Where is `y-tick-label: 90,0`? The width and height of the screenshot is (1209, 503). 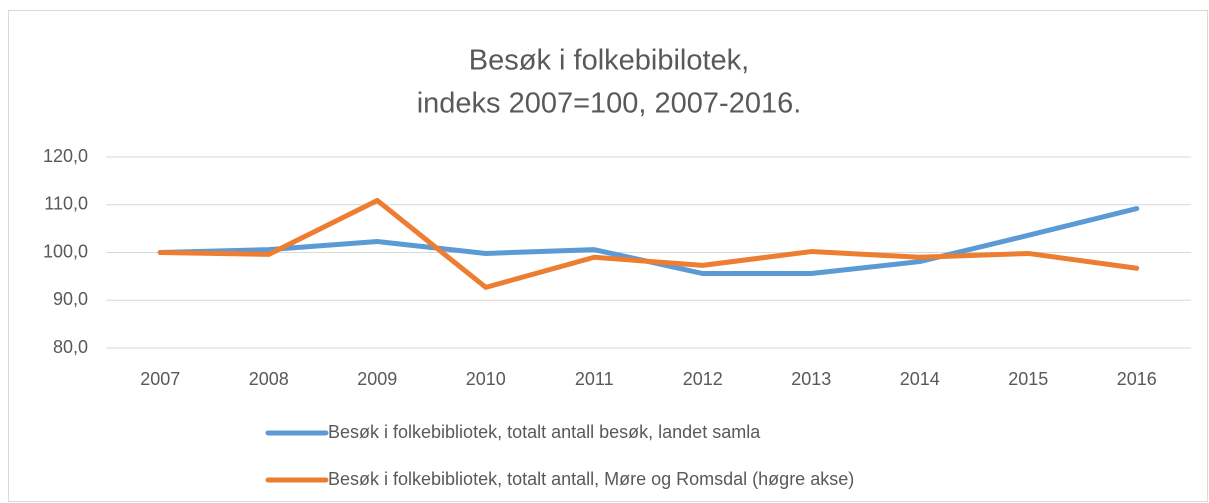 y-tick-label: 90,0 is located at coordinates (70, 299).